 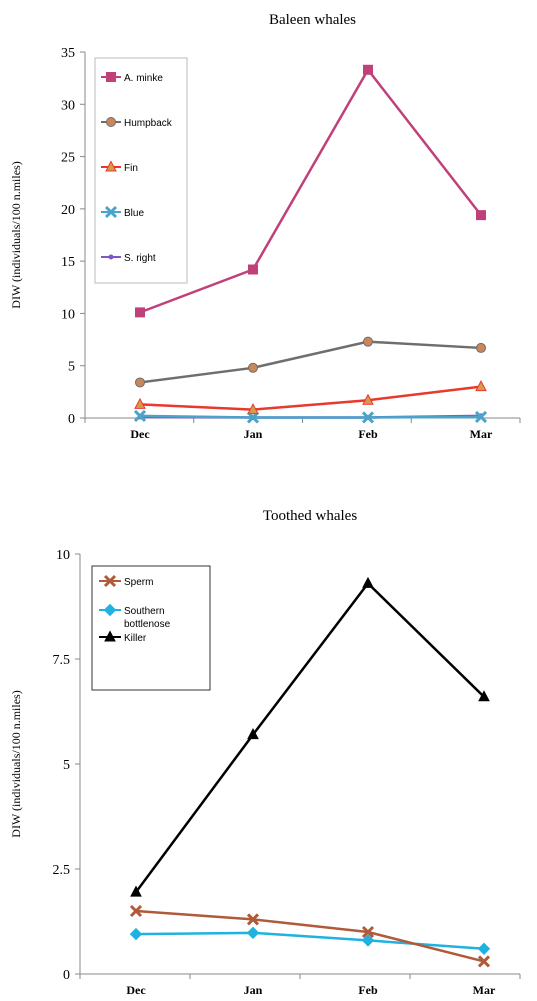 What do you see at coordinates (111, 212) in the screenshot?
I see `legend-marker-blue` at bounding box center [111, 212].